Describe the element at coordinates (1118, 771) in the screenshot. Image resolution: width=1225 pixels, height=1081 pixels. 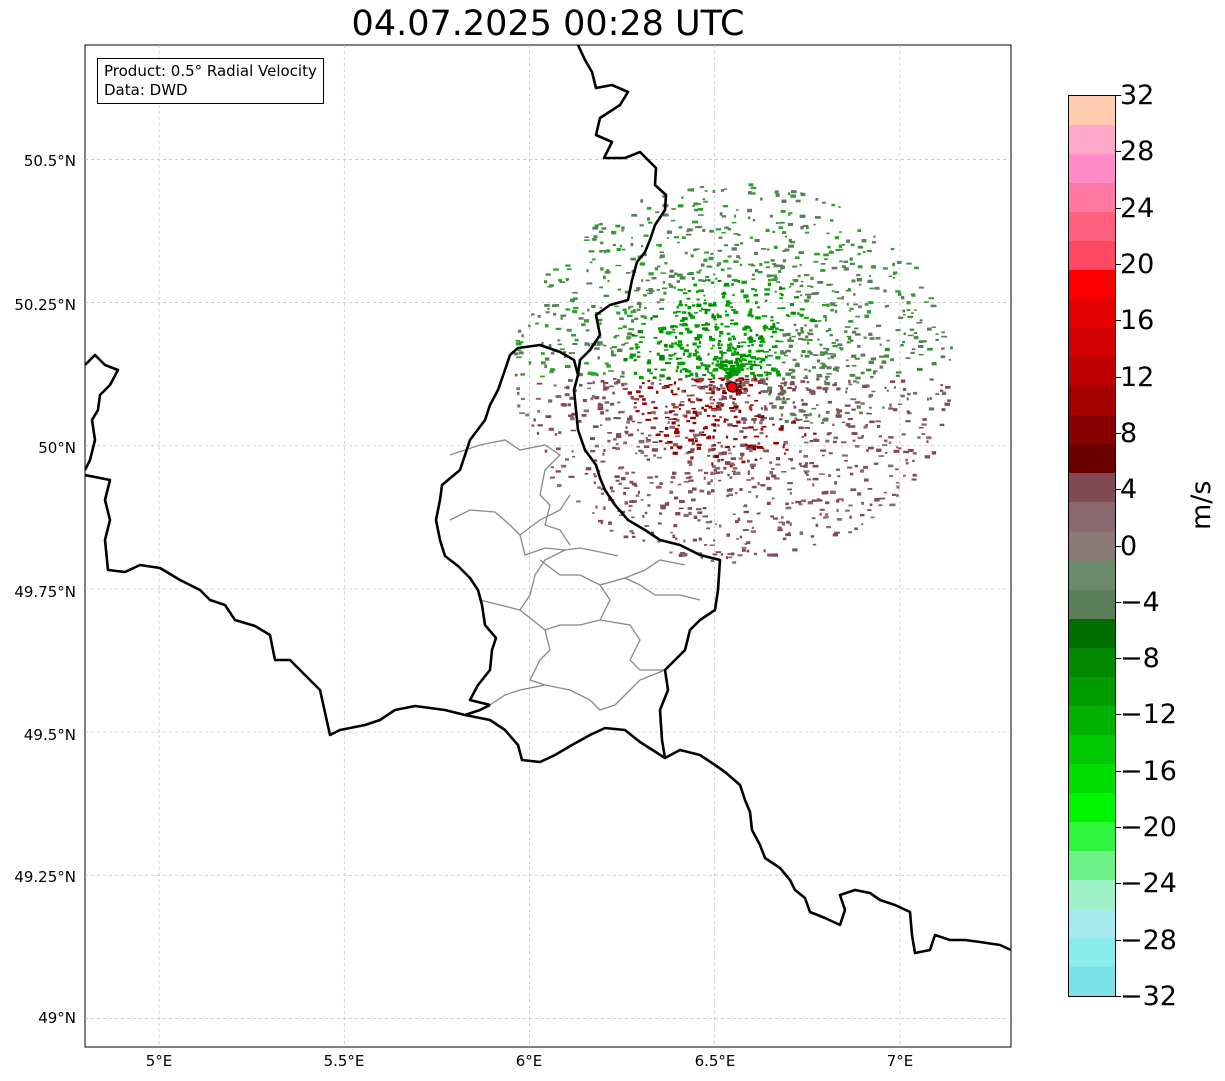
I see `colorbar-tick-mark` at that location.